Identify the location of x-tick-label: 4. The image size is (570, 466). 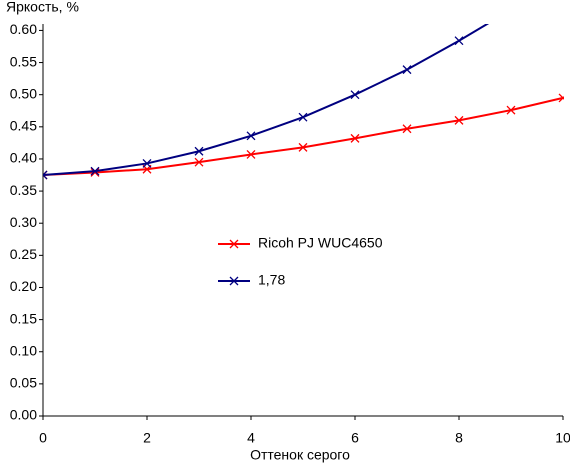
(251, 438).